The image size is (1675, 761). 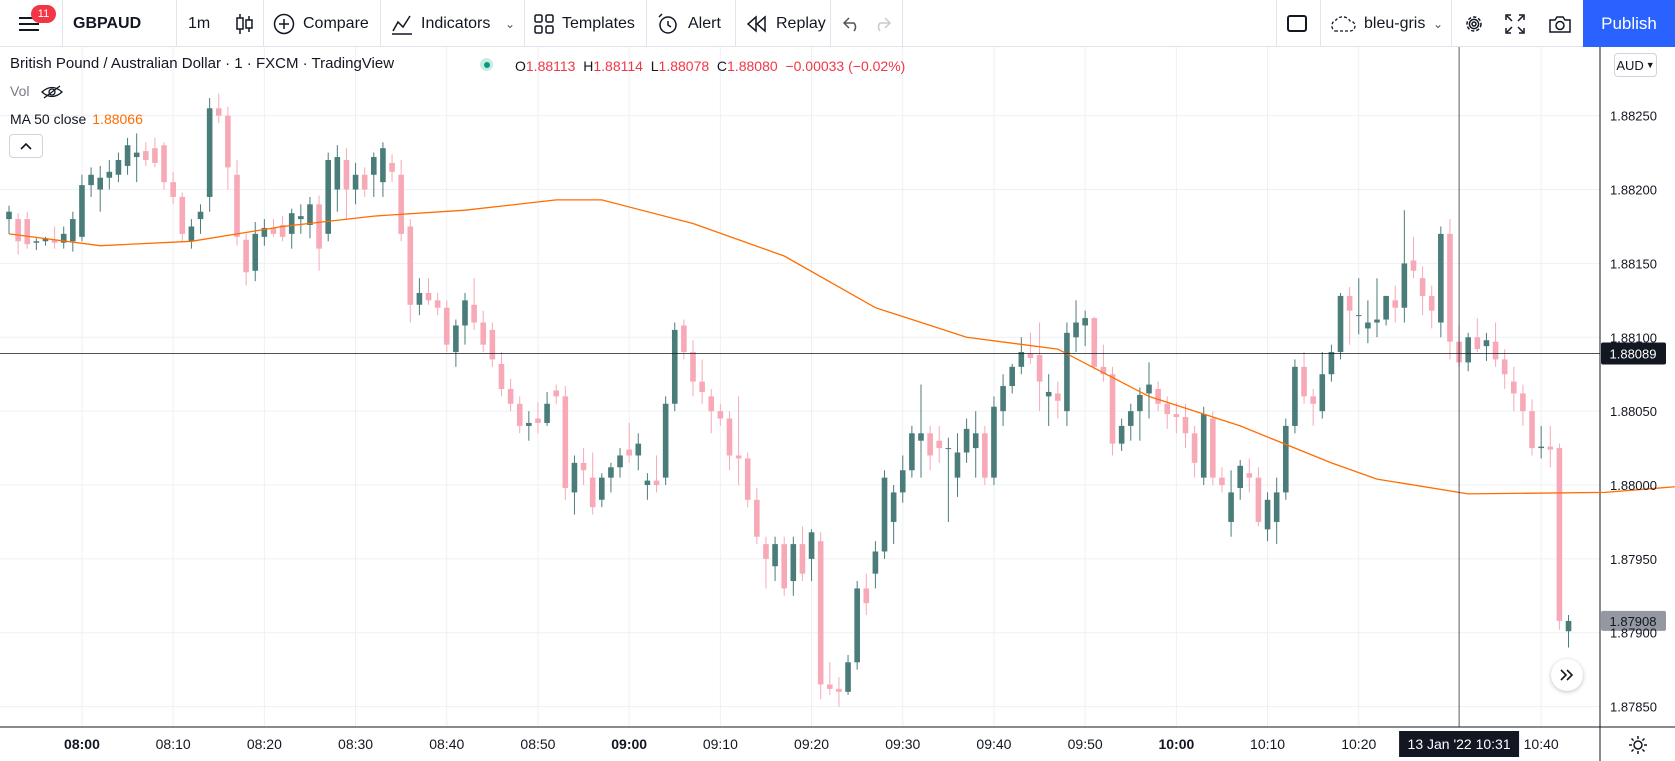 I want to click on undo-icon, so click(x=849, y=23).